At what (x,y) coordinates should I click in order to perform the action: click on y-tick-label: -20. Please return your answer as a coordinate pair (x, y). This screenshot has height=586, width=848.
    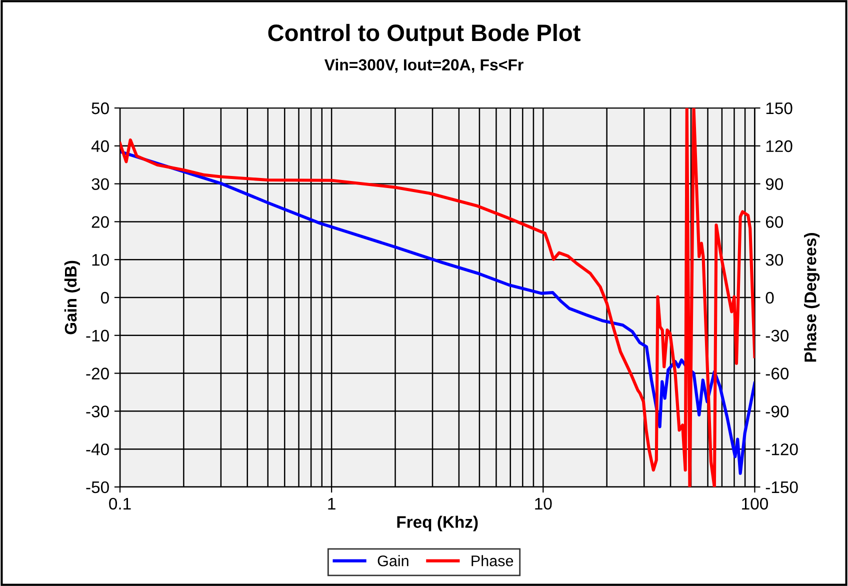
    Looking at the image, I should click on (97, 374).